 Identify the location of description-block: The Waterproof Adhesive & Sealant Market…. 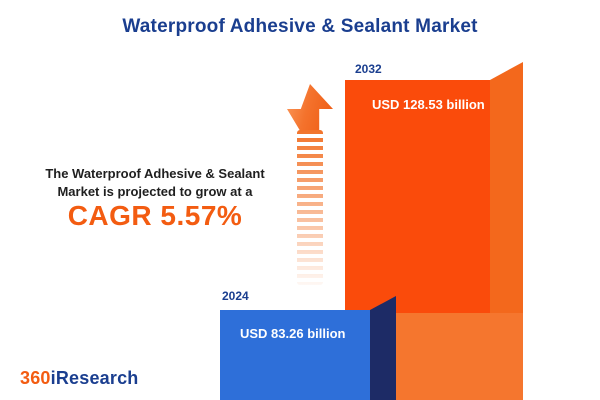
(155, 198).